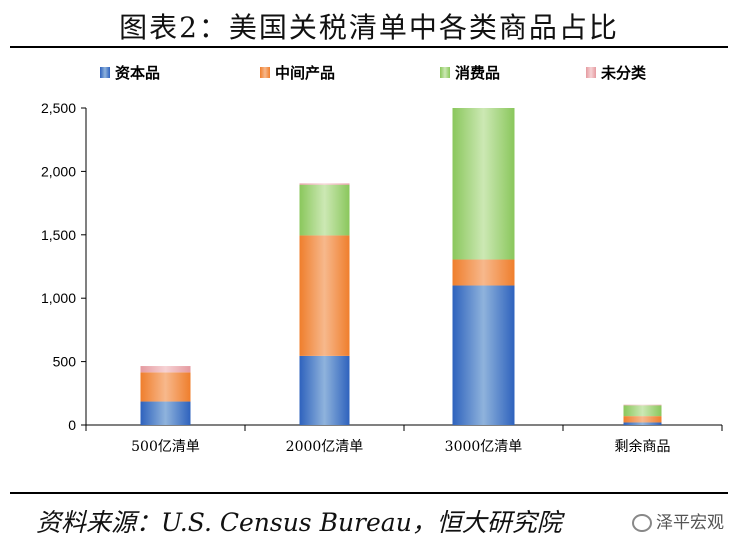  Describe the element at coordinates (72, 425) in the screenshot. I see `y-tick-label: 0` at that location.